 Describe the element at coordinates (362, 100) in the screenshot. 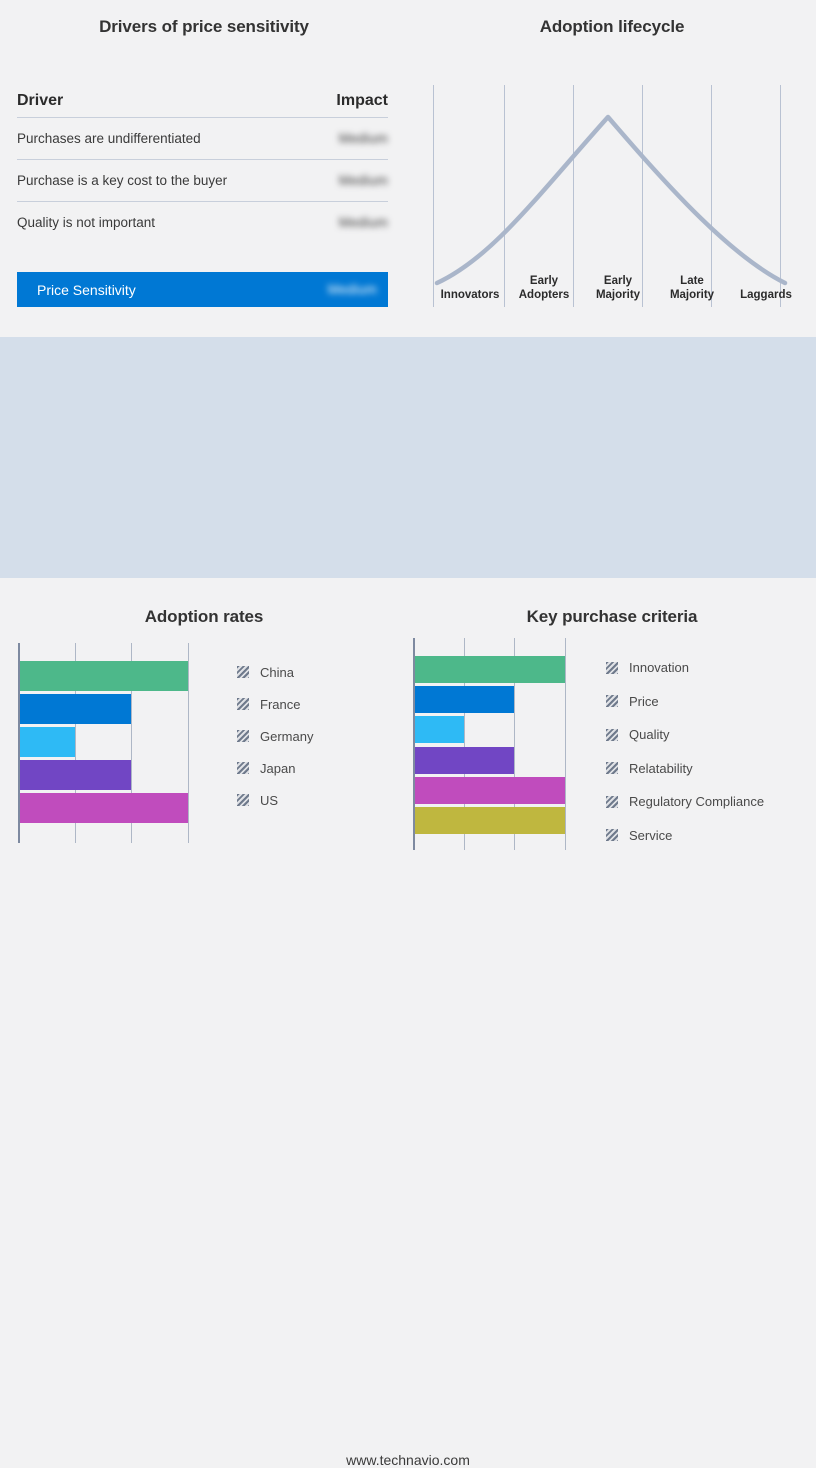

I see `column-header-impact: Impact` at that location.